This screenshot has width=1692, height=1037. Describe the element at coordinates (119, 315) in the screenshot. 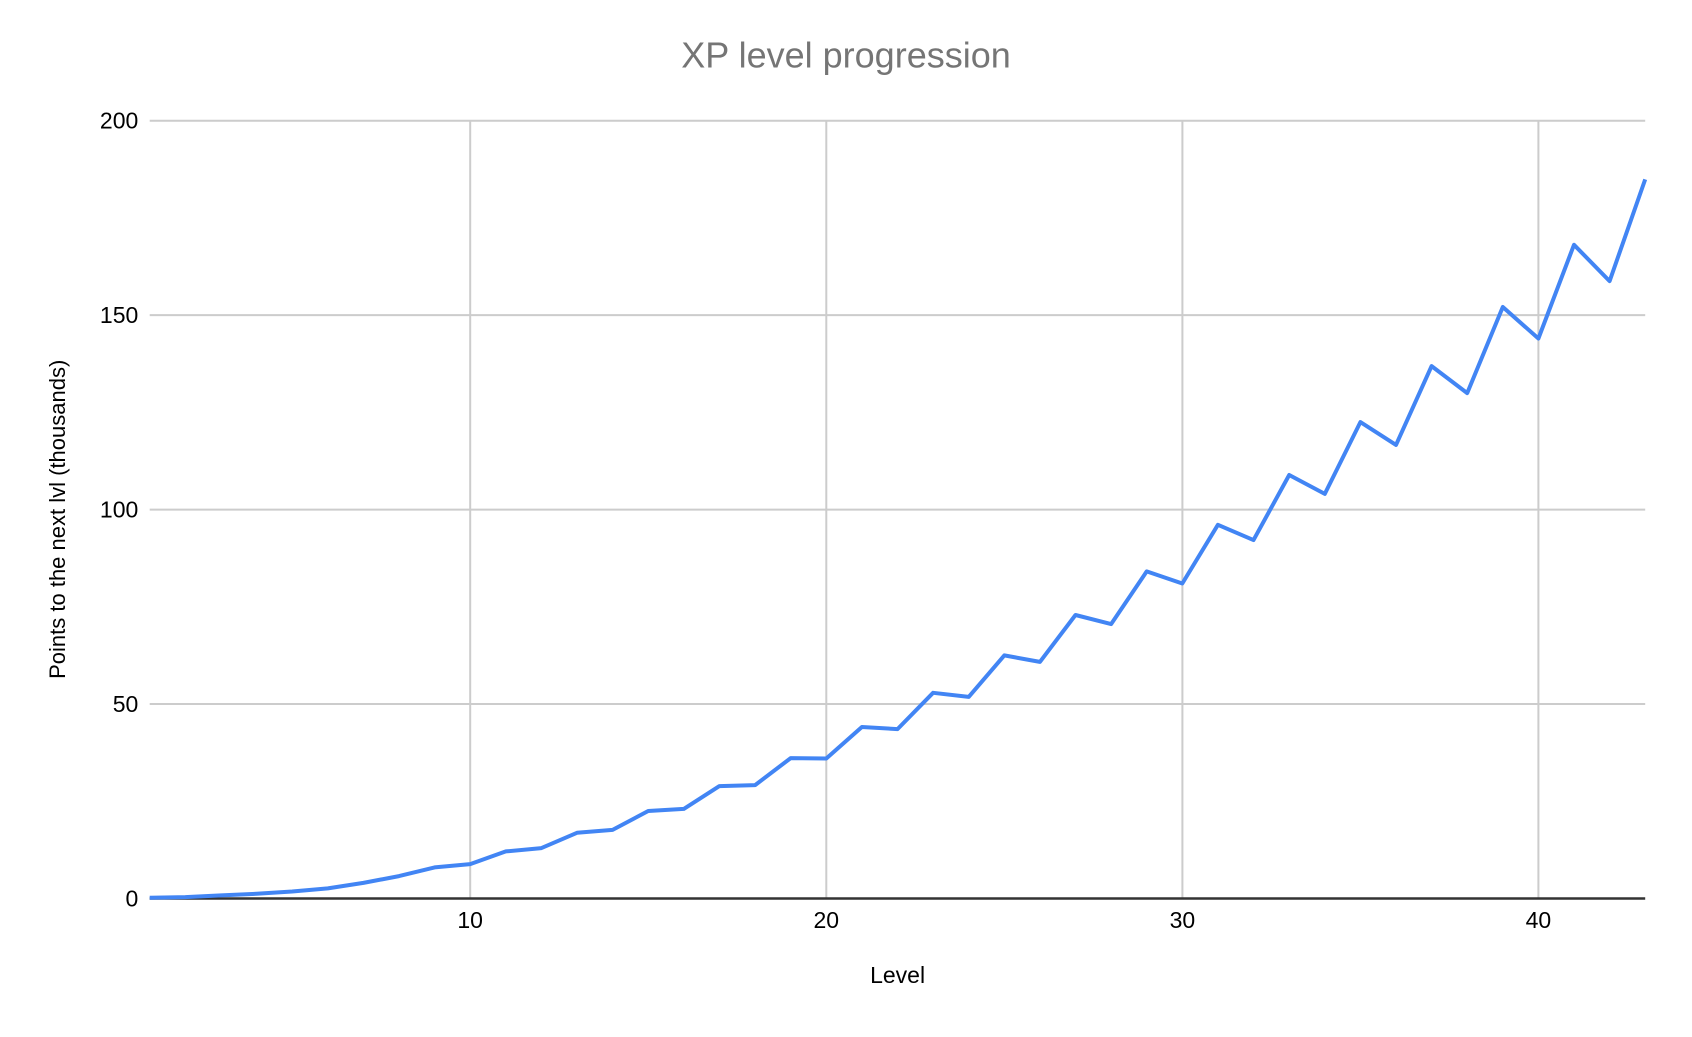

I see `svg-text: 150` at that location.